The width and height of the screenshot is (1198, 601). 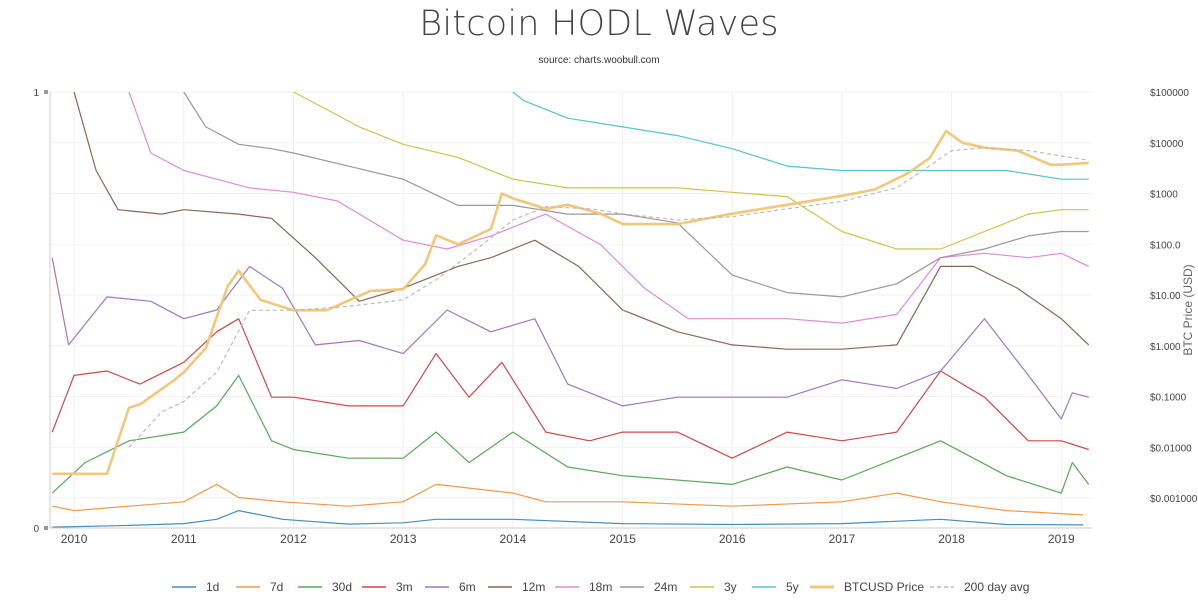 I want to click on y2-tick-label: $1.000, so click(x=1165, y=347).